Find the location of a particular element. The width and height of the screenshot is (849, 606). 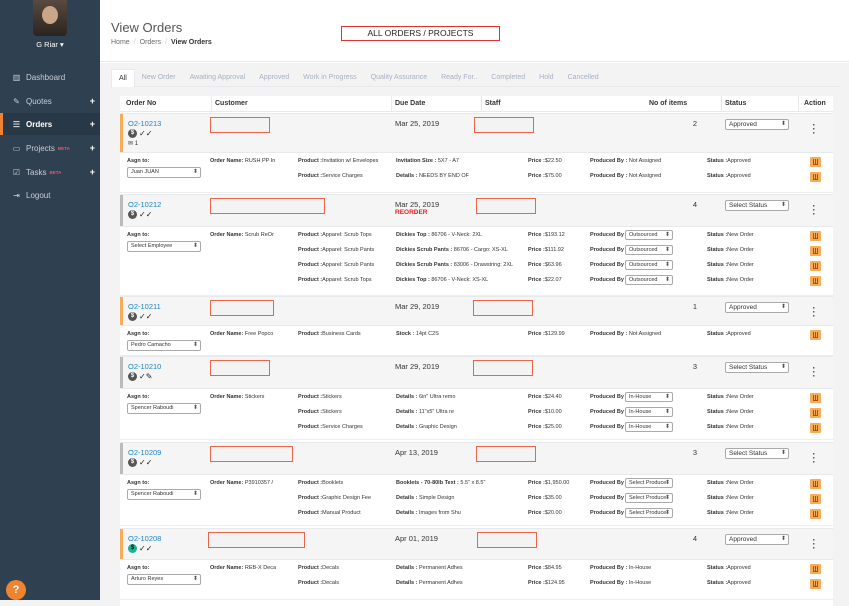

detail-label: Dickies Scrub Pants : is located at coordinates (424, 265).